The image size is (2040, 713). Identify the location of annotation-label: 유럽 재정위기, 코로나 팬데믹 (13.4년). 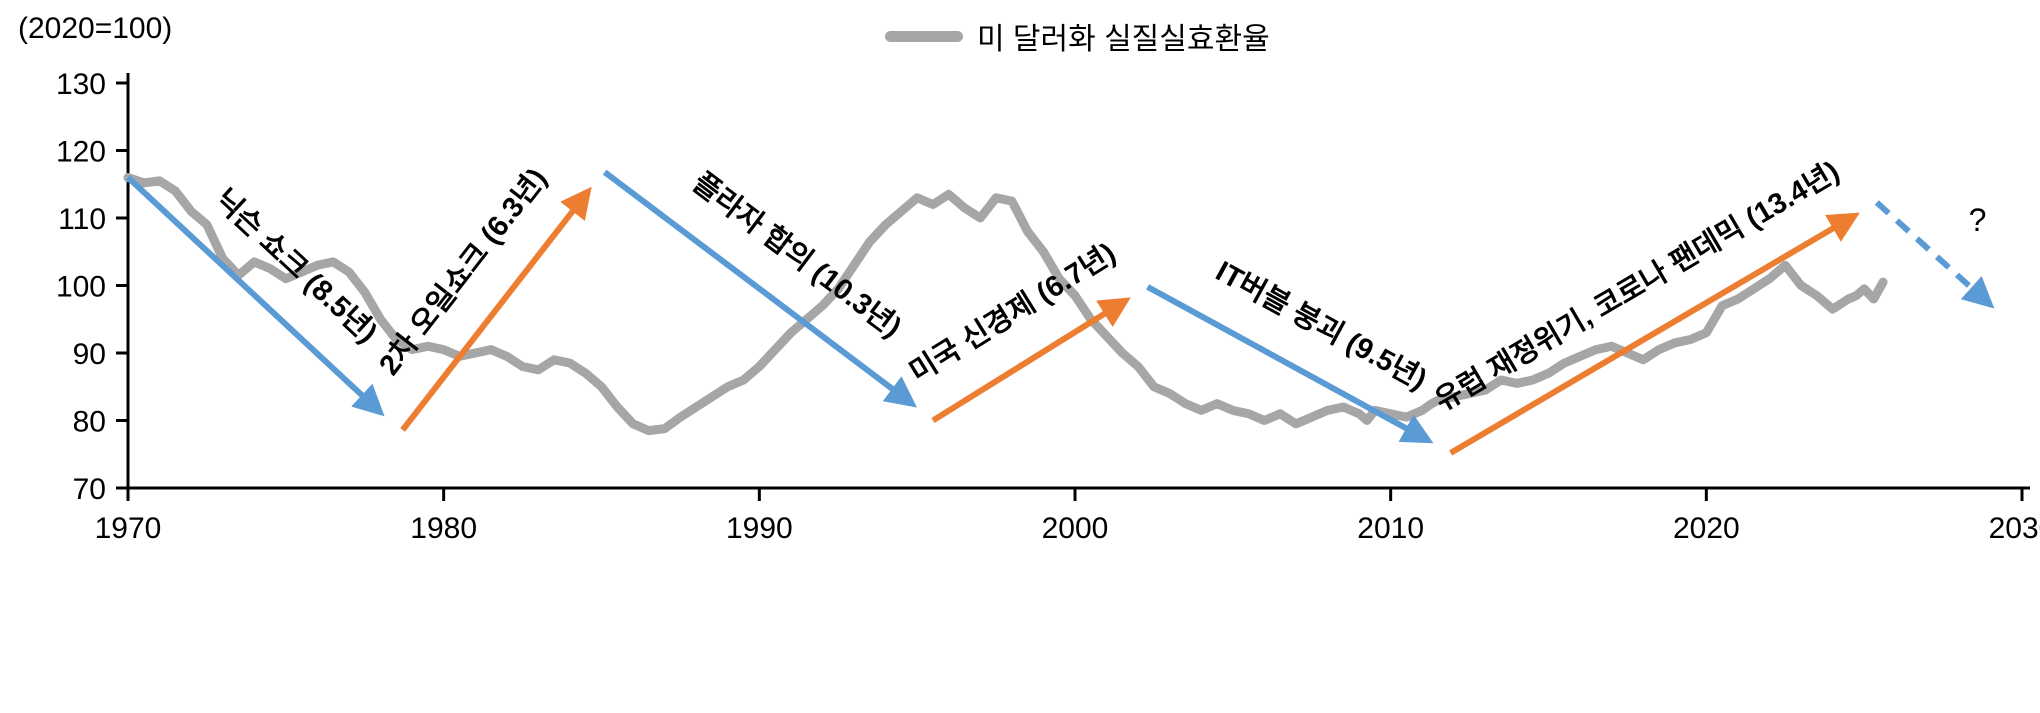
(1637, 286).